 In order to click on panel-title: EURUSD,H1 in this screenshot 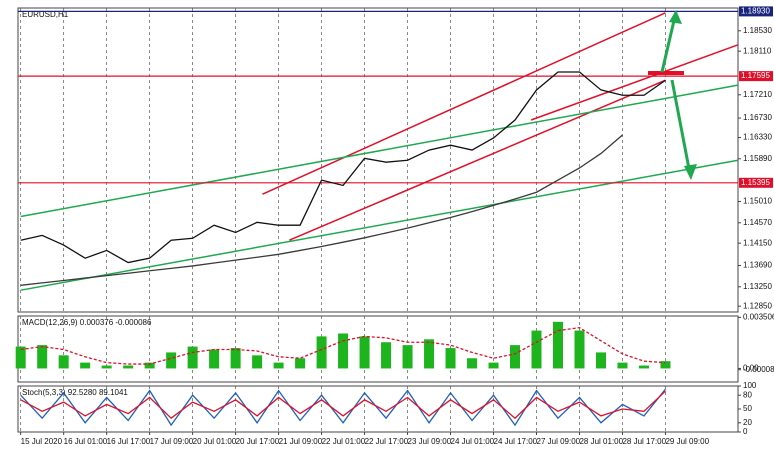, I will do `click(45, 14)`.